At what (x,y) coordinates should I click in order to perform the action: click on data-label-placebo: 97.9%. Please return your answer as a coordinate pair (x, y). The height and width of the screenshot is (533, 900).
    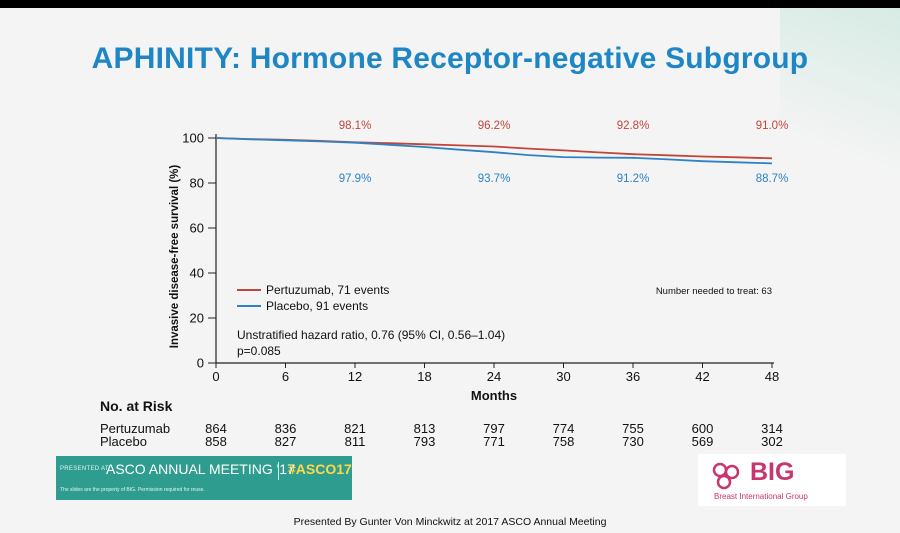
    Looking at the image, I should click on (355, 179).